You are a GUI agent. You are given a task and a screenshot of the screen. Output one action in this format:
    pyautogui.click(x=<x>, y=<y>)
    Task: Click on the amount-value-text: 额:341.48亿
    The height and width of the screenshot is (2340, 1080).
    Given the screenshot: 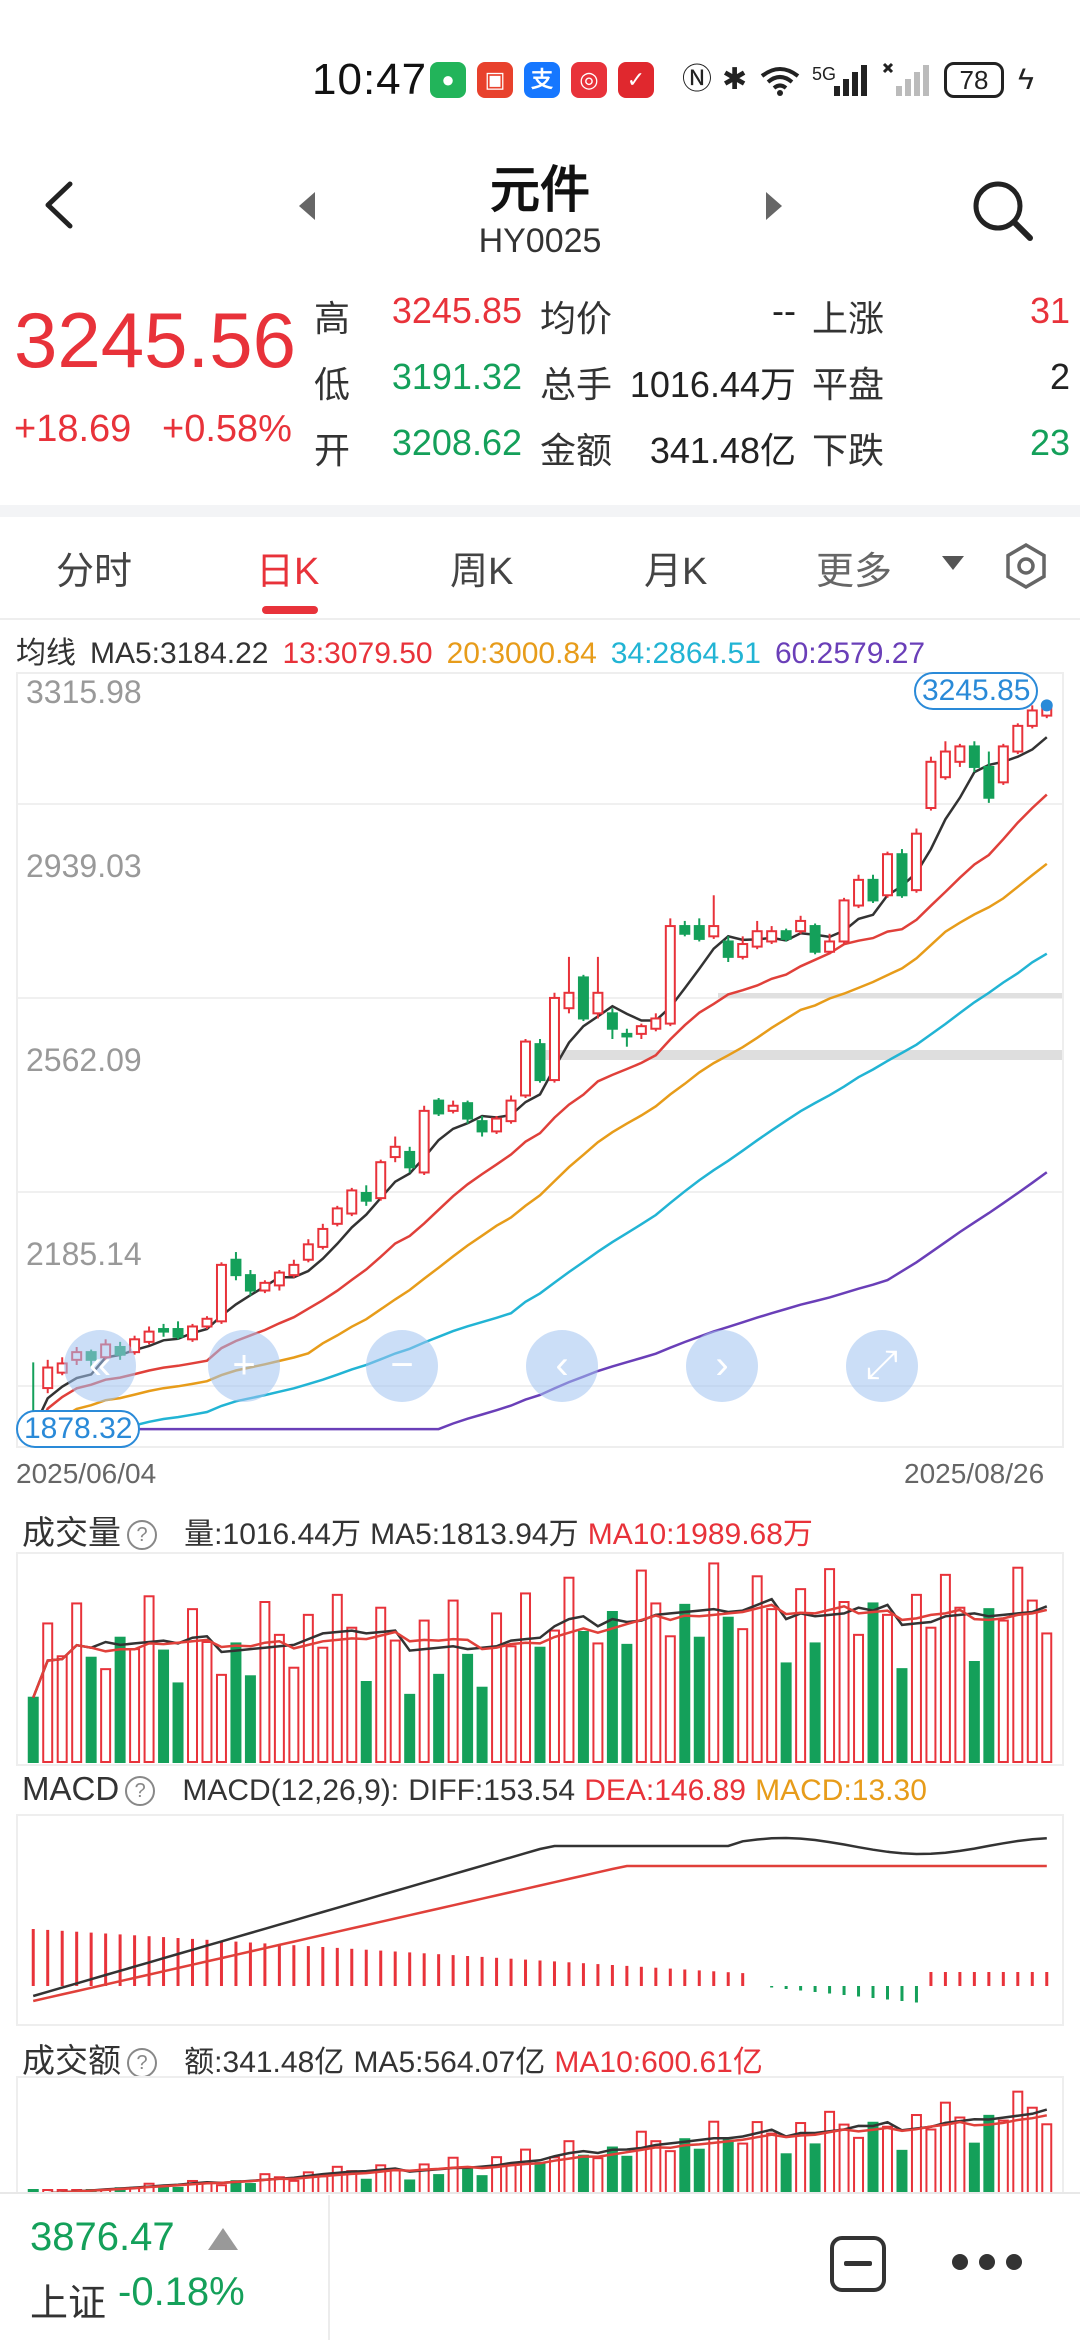 What is the action you would take?
    pyautogui.click(x=264, y=2062)
    